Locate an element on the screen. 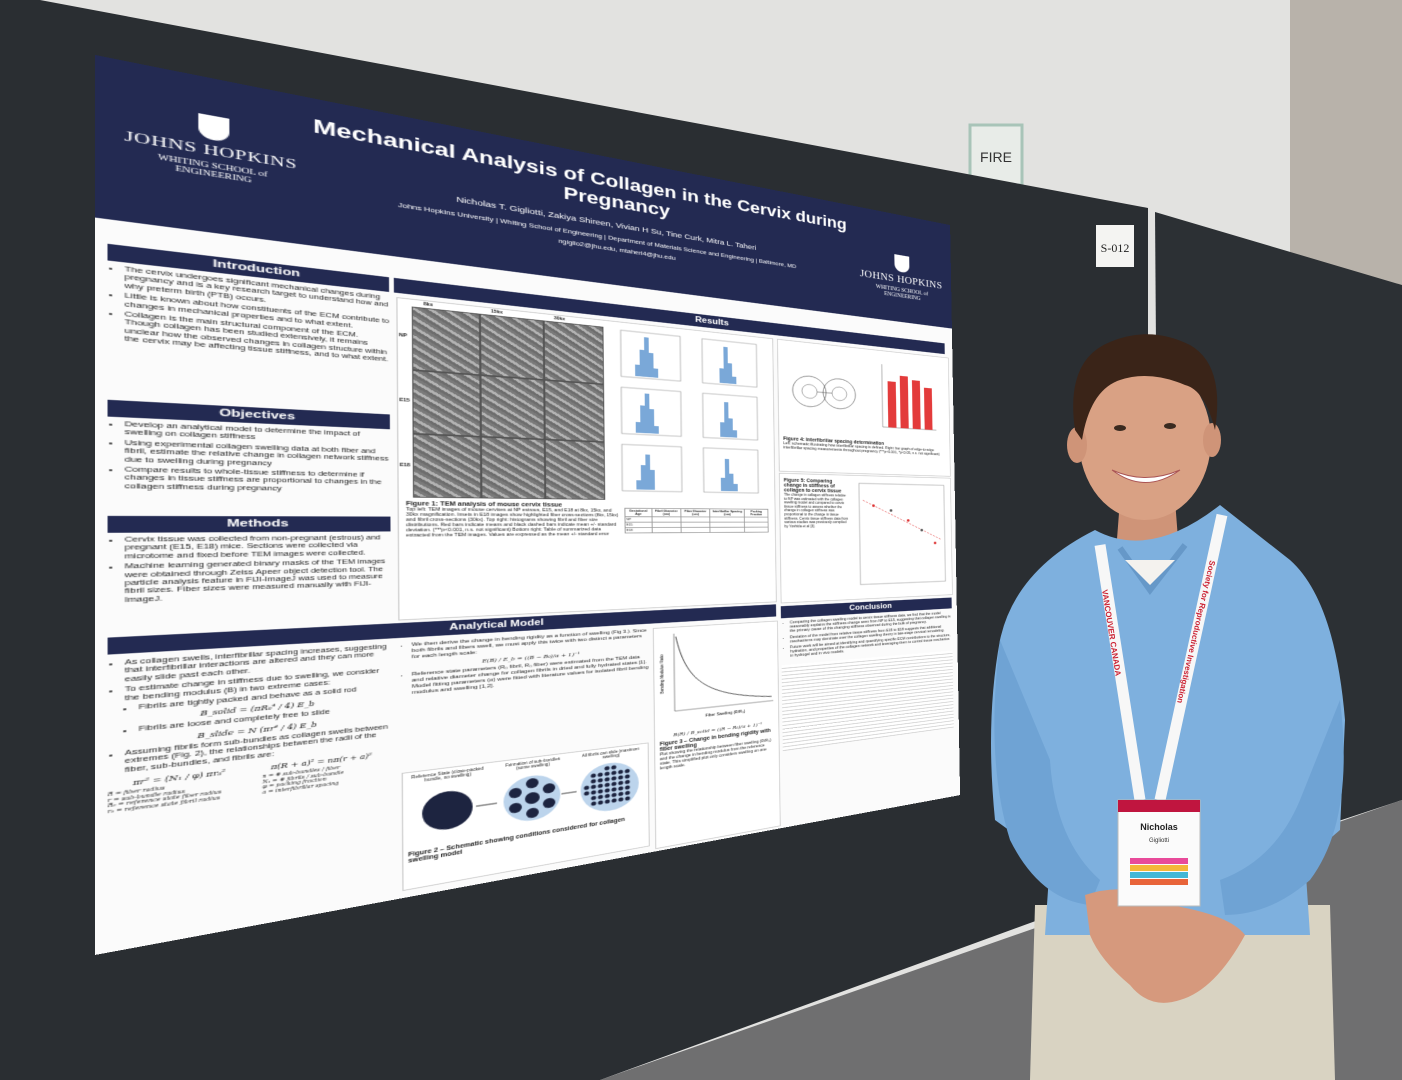 The image size is (1402, 1080). badge-header is located at coordinates (1159, 806).